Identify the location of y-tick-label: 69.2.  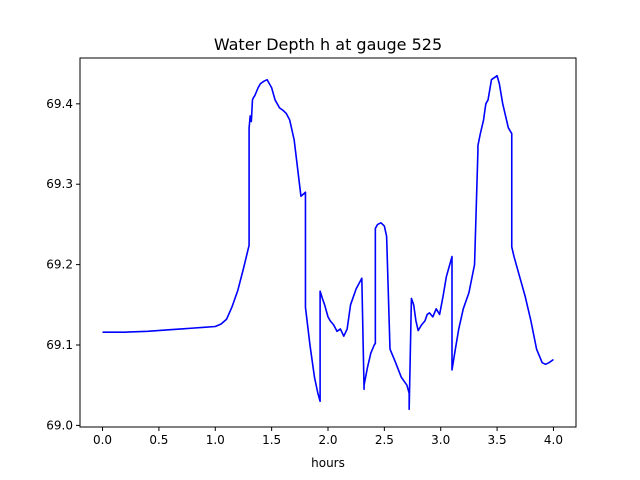
(59, 265).